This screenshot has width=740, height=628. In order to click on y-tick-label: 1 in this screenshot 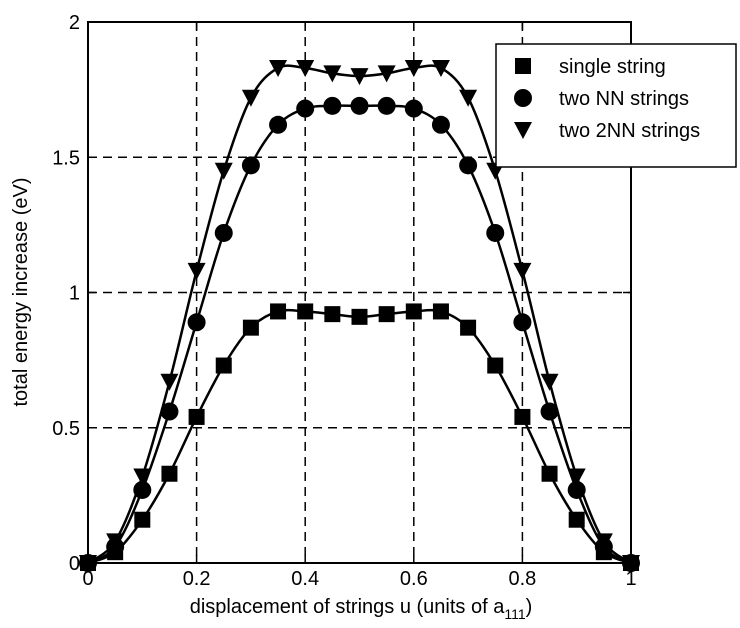, I will do `click(74, 294)`.